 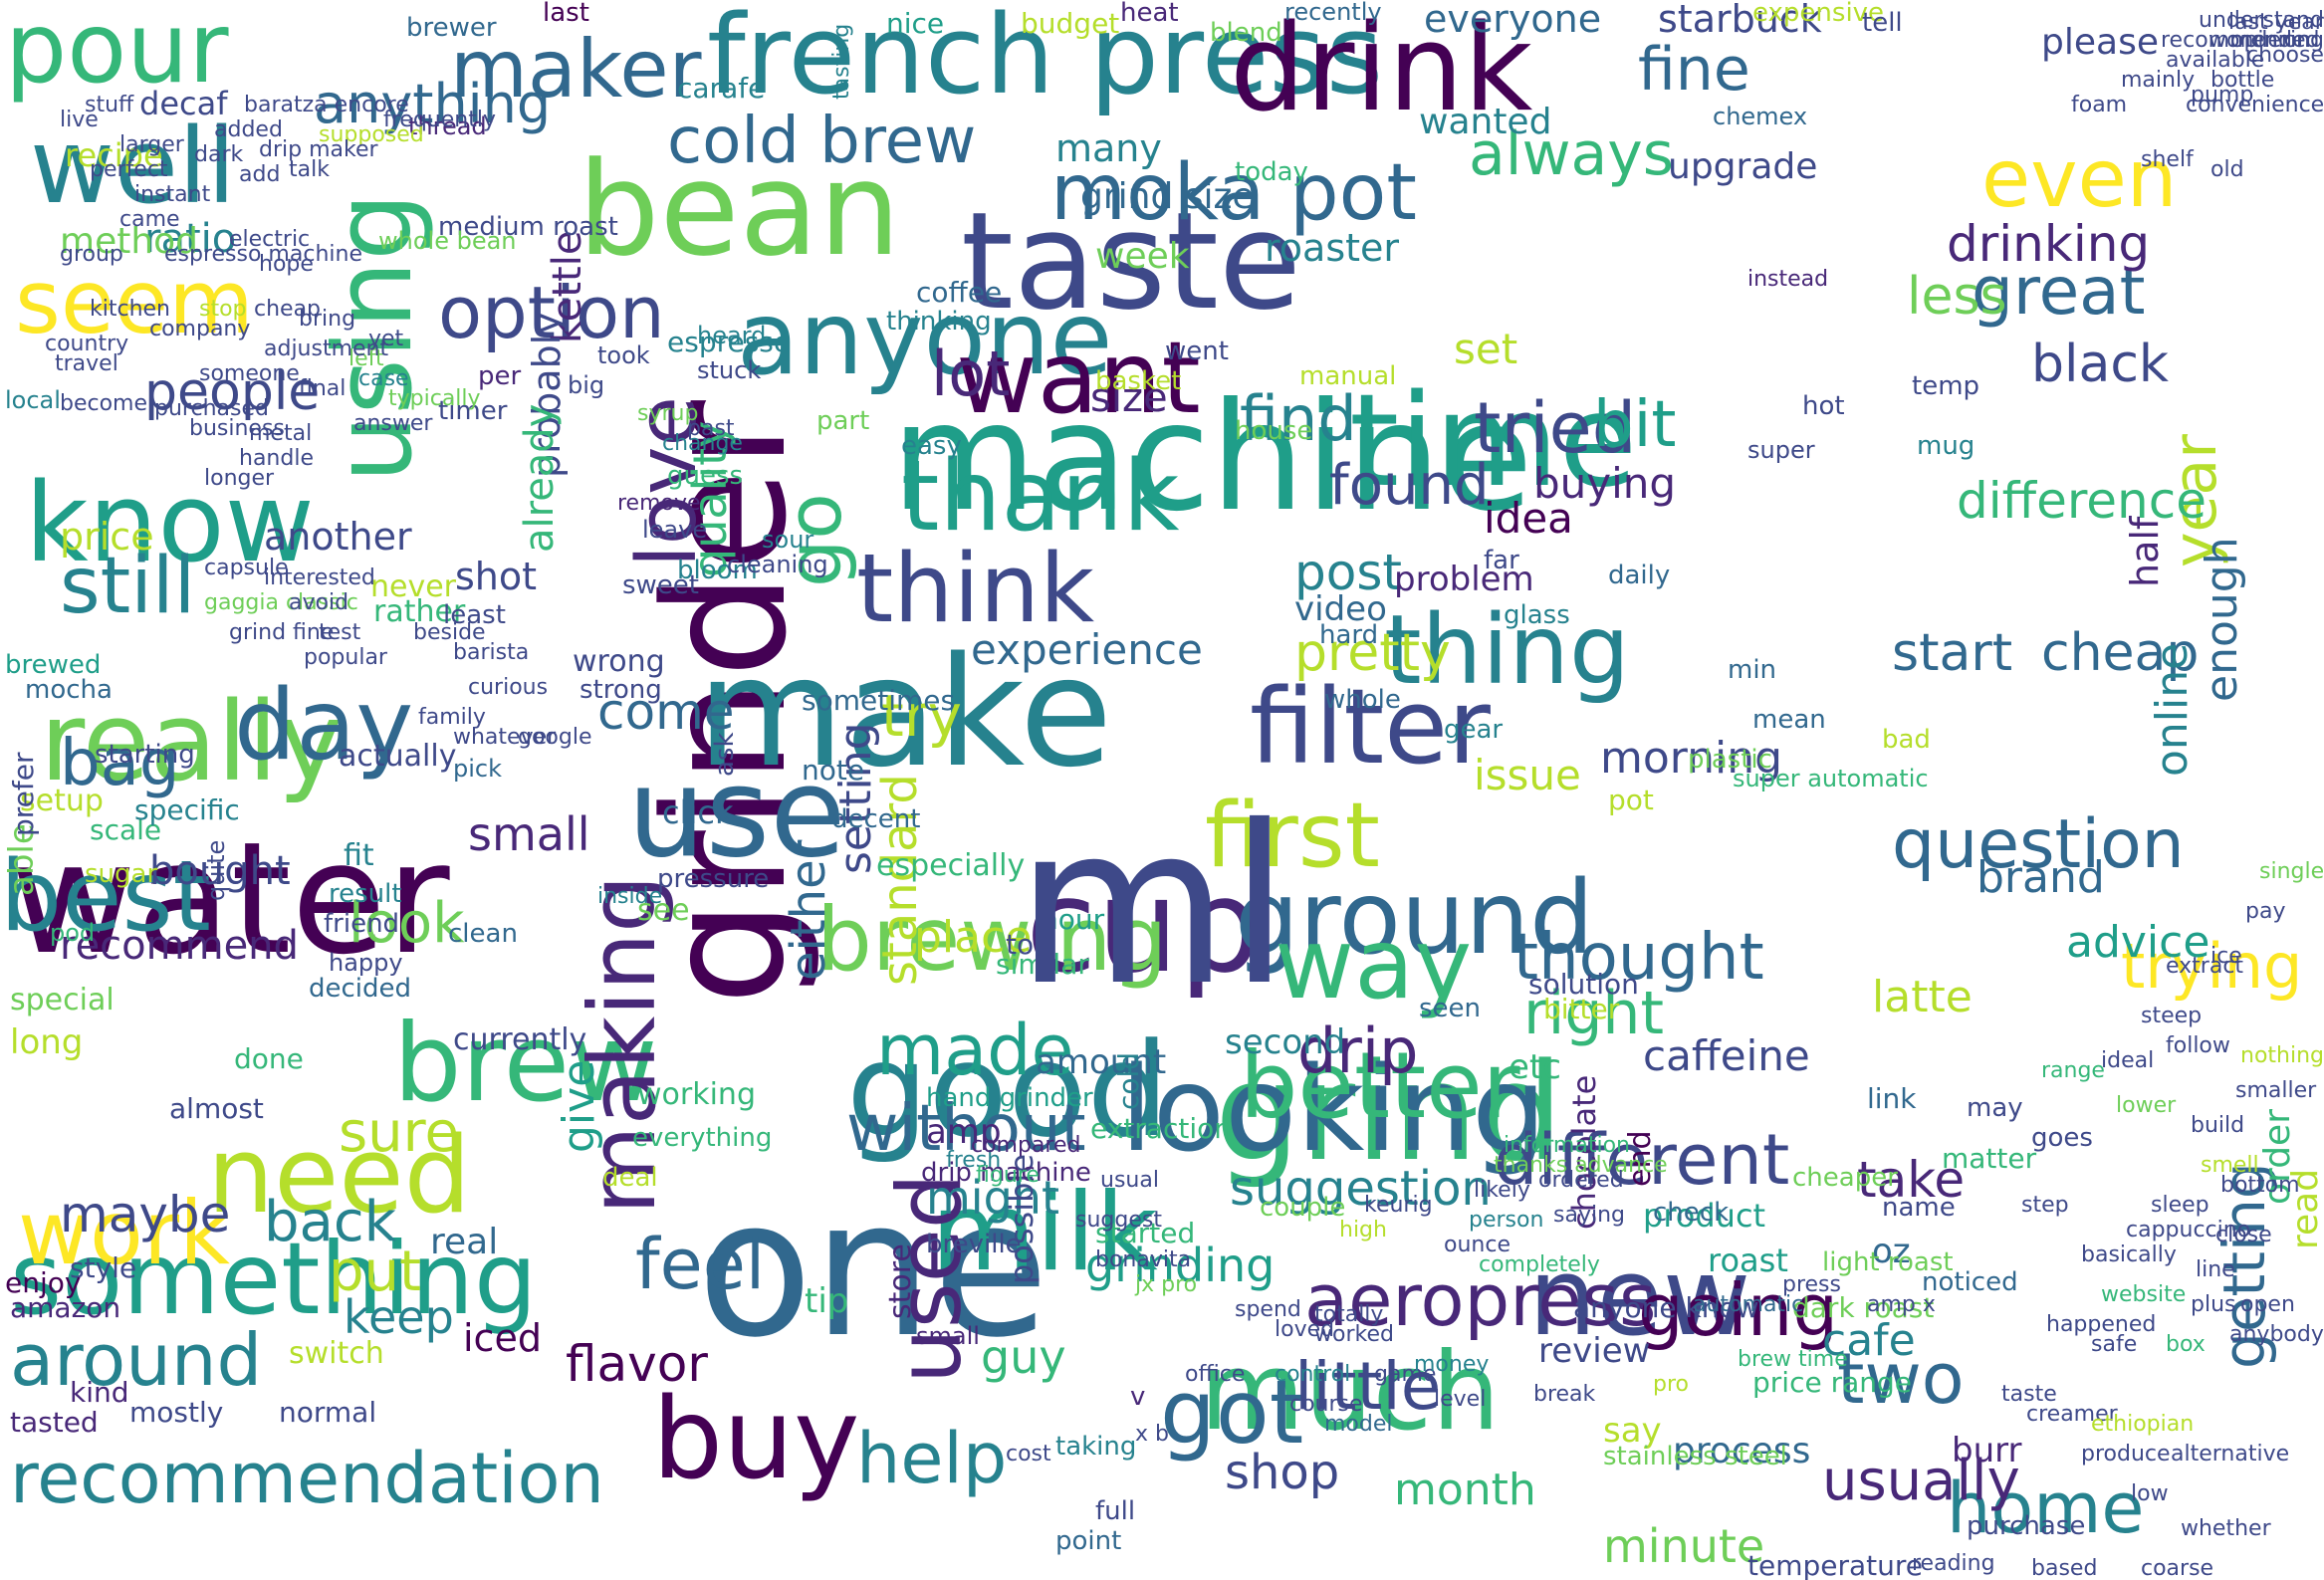 I want to click on word-v: v, so click(x=1138, y=1397).